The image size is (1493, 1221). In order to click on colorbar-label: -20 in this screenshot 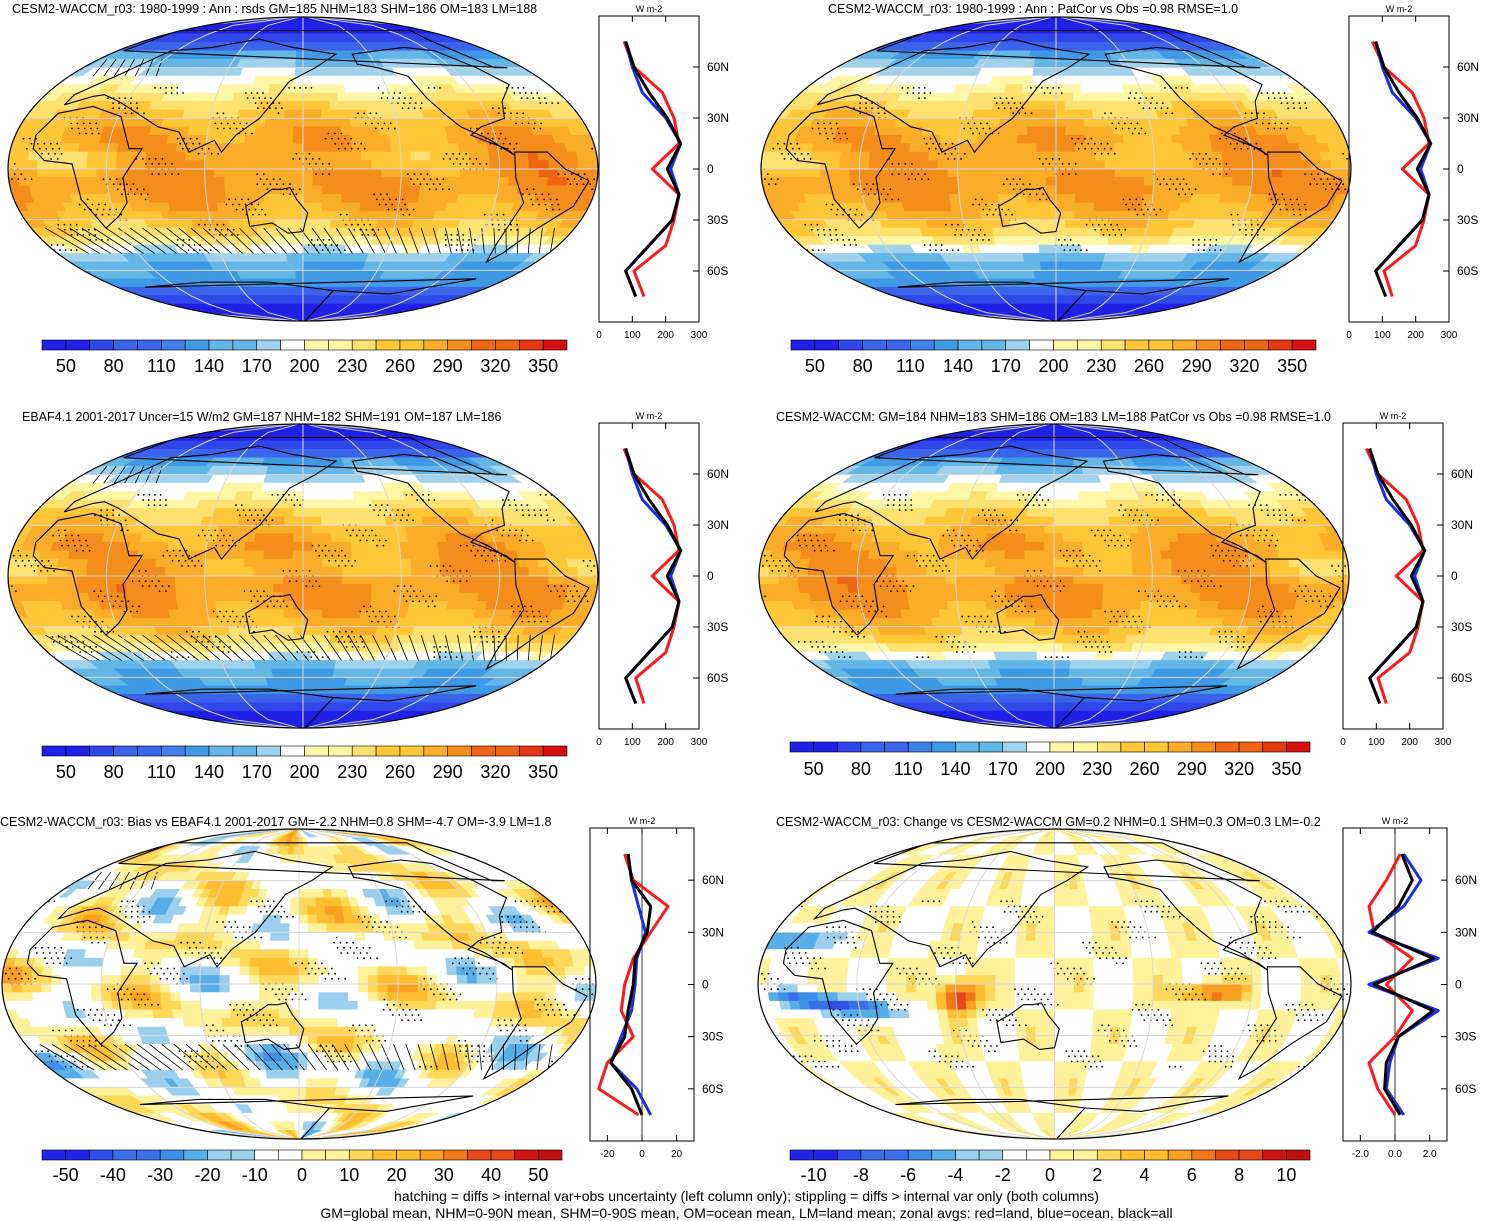, I will do `click(207, 1175)`.